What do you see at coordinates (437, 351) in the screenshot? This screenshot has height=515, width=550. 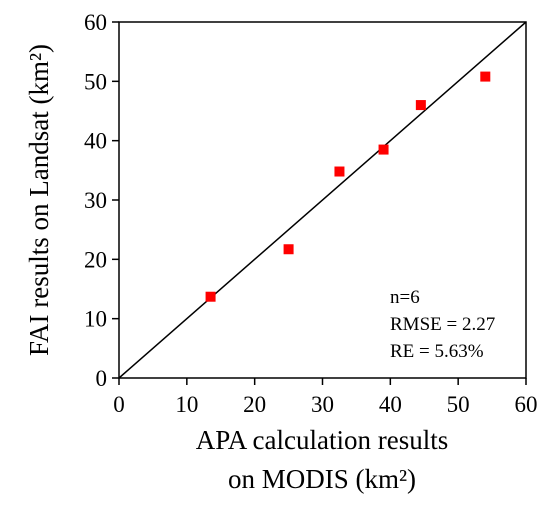 I see `annotation-re: RE = 5.63%` at bounding box center [437, 351].